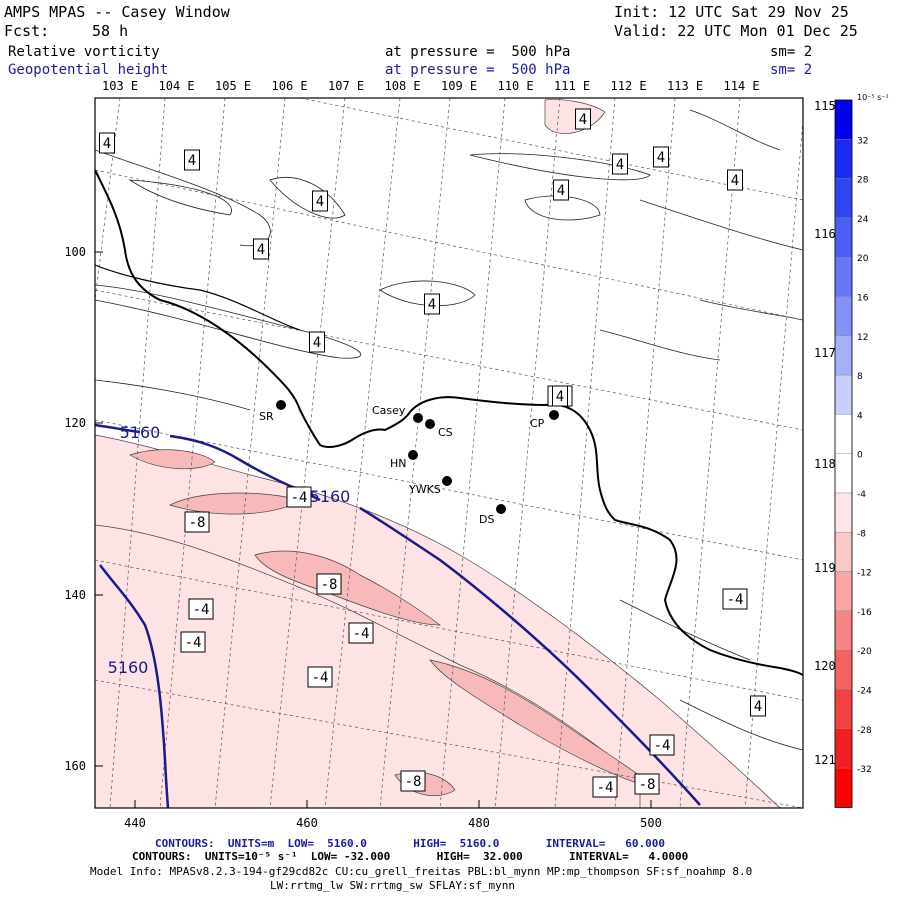  Describe the element at coordinates (864, 731) in the screenshot. I see `colorbar-label: -28` at that location.